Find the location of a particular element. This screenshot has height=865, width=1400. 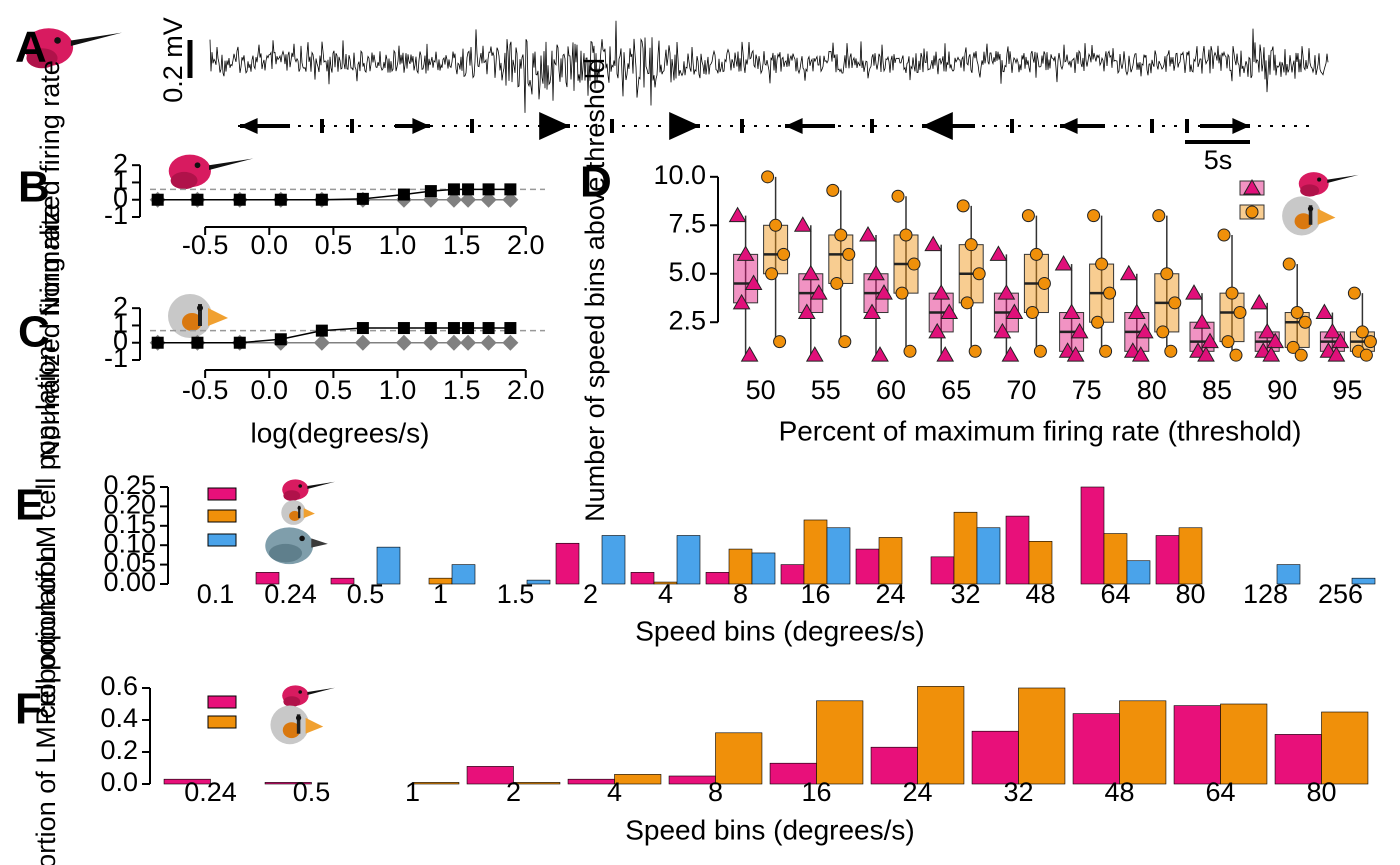

hummingbird-icon is located at coordinates (211, 172).